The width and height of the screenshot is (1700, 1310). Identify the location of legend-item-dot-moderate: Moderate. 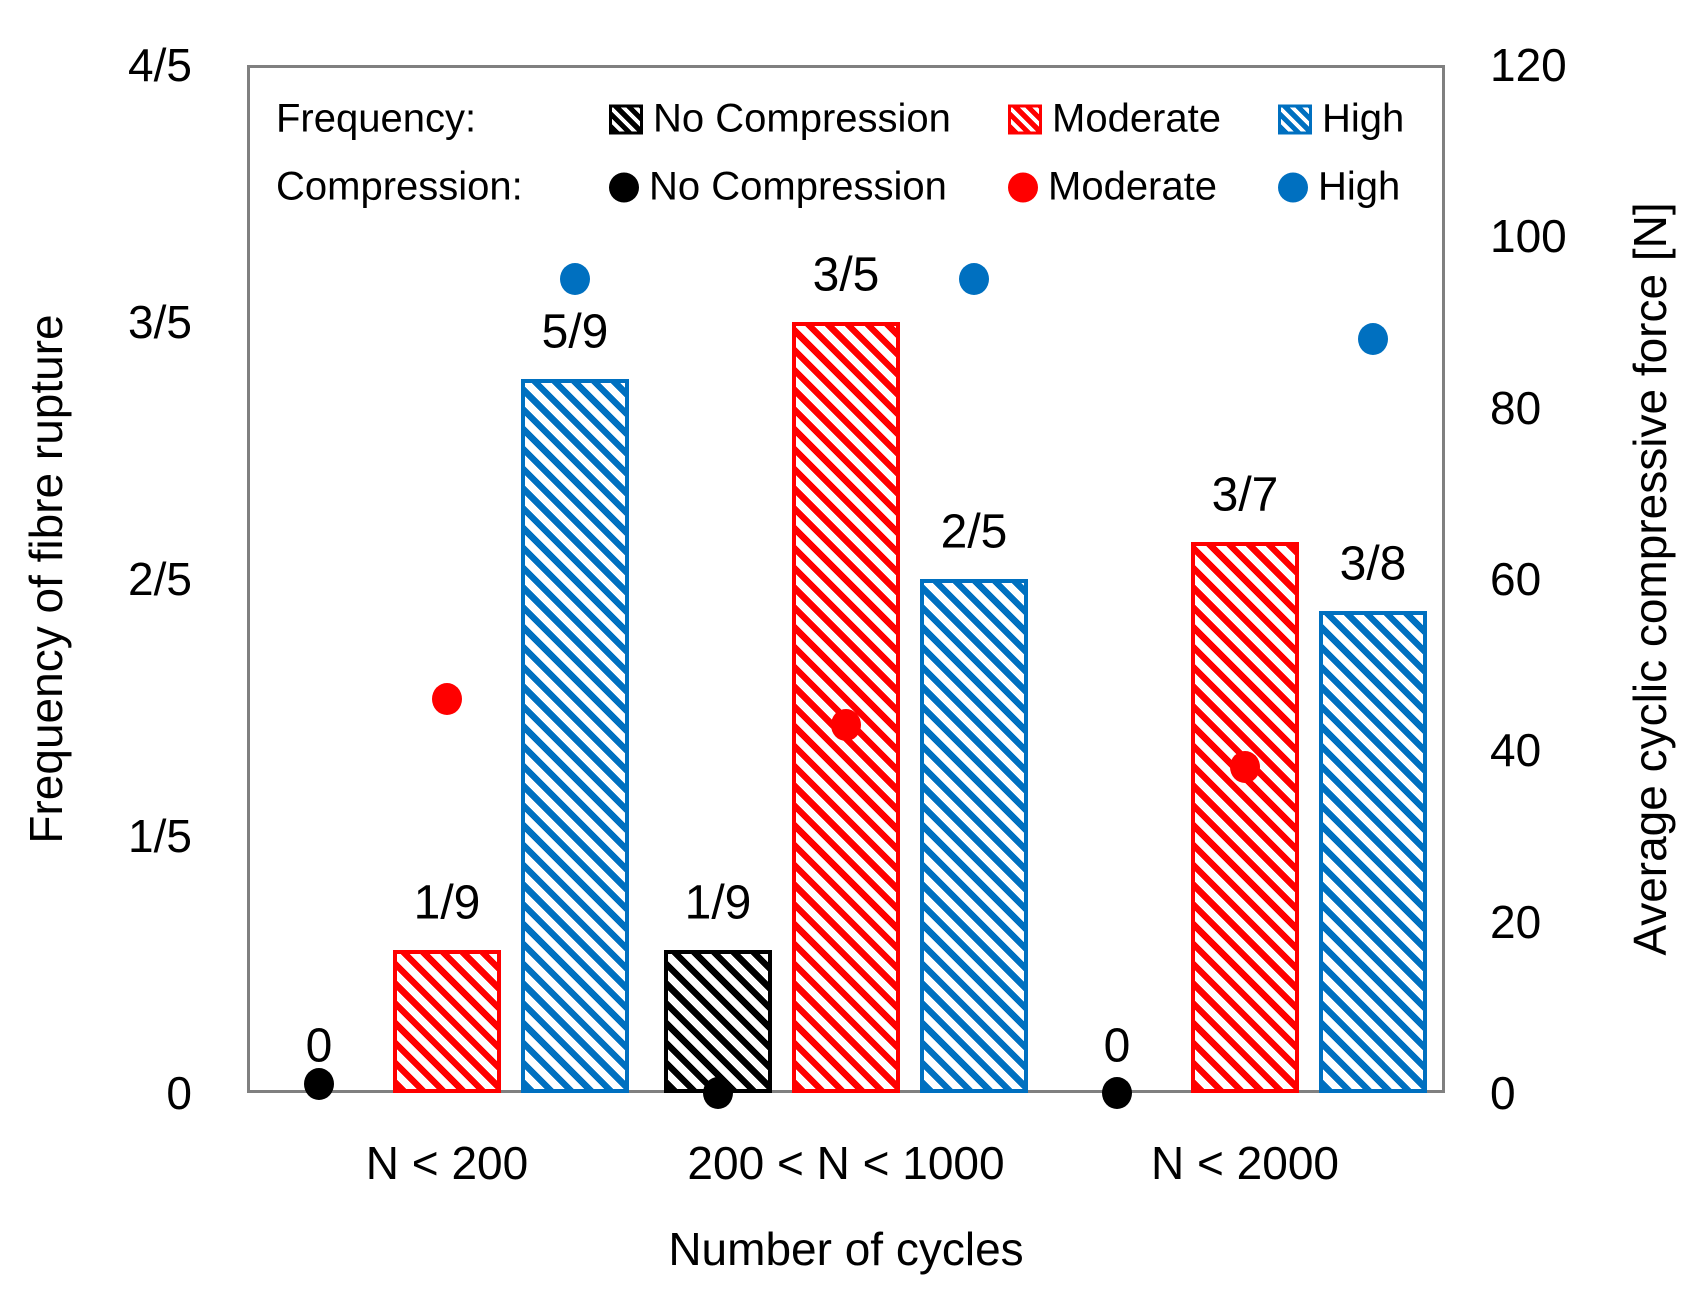
(1112, 187).